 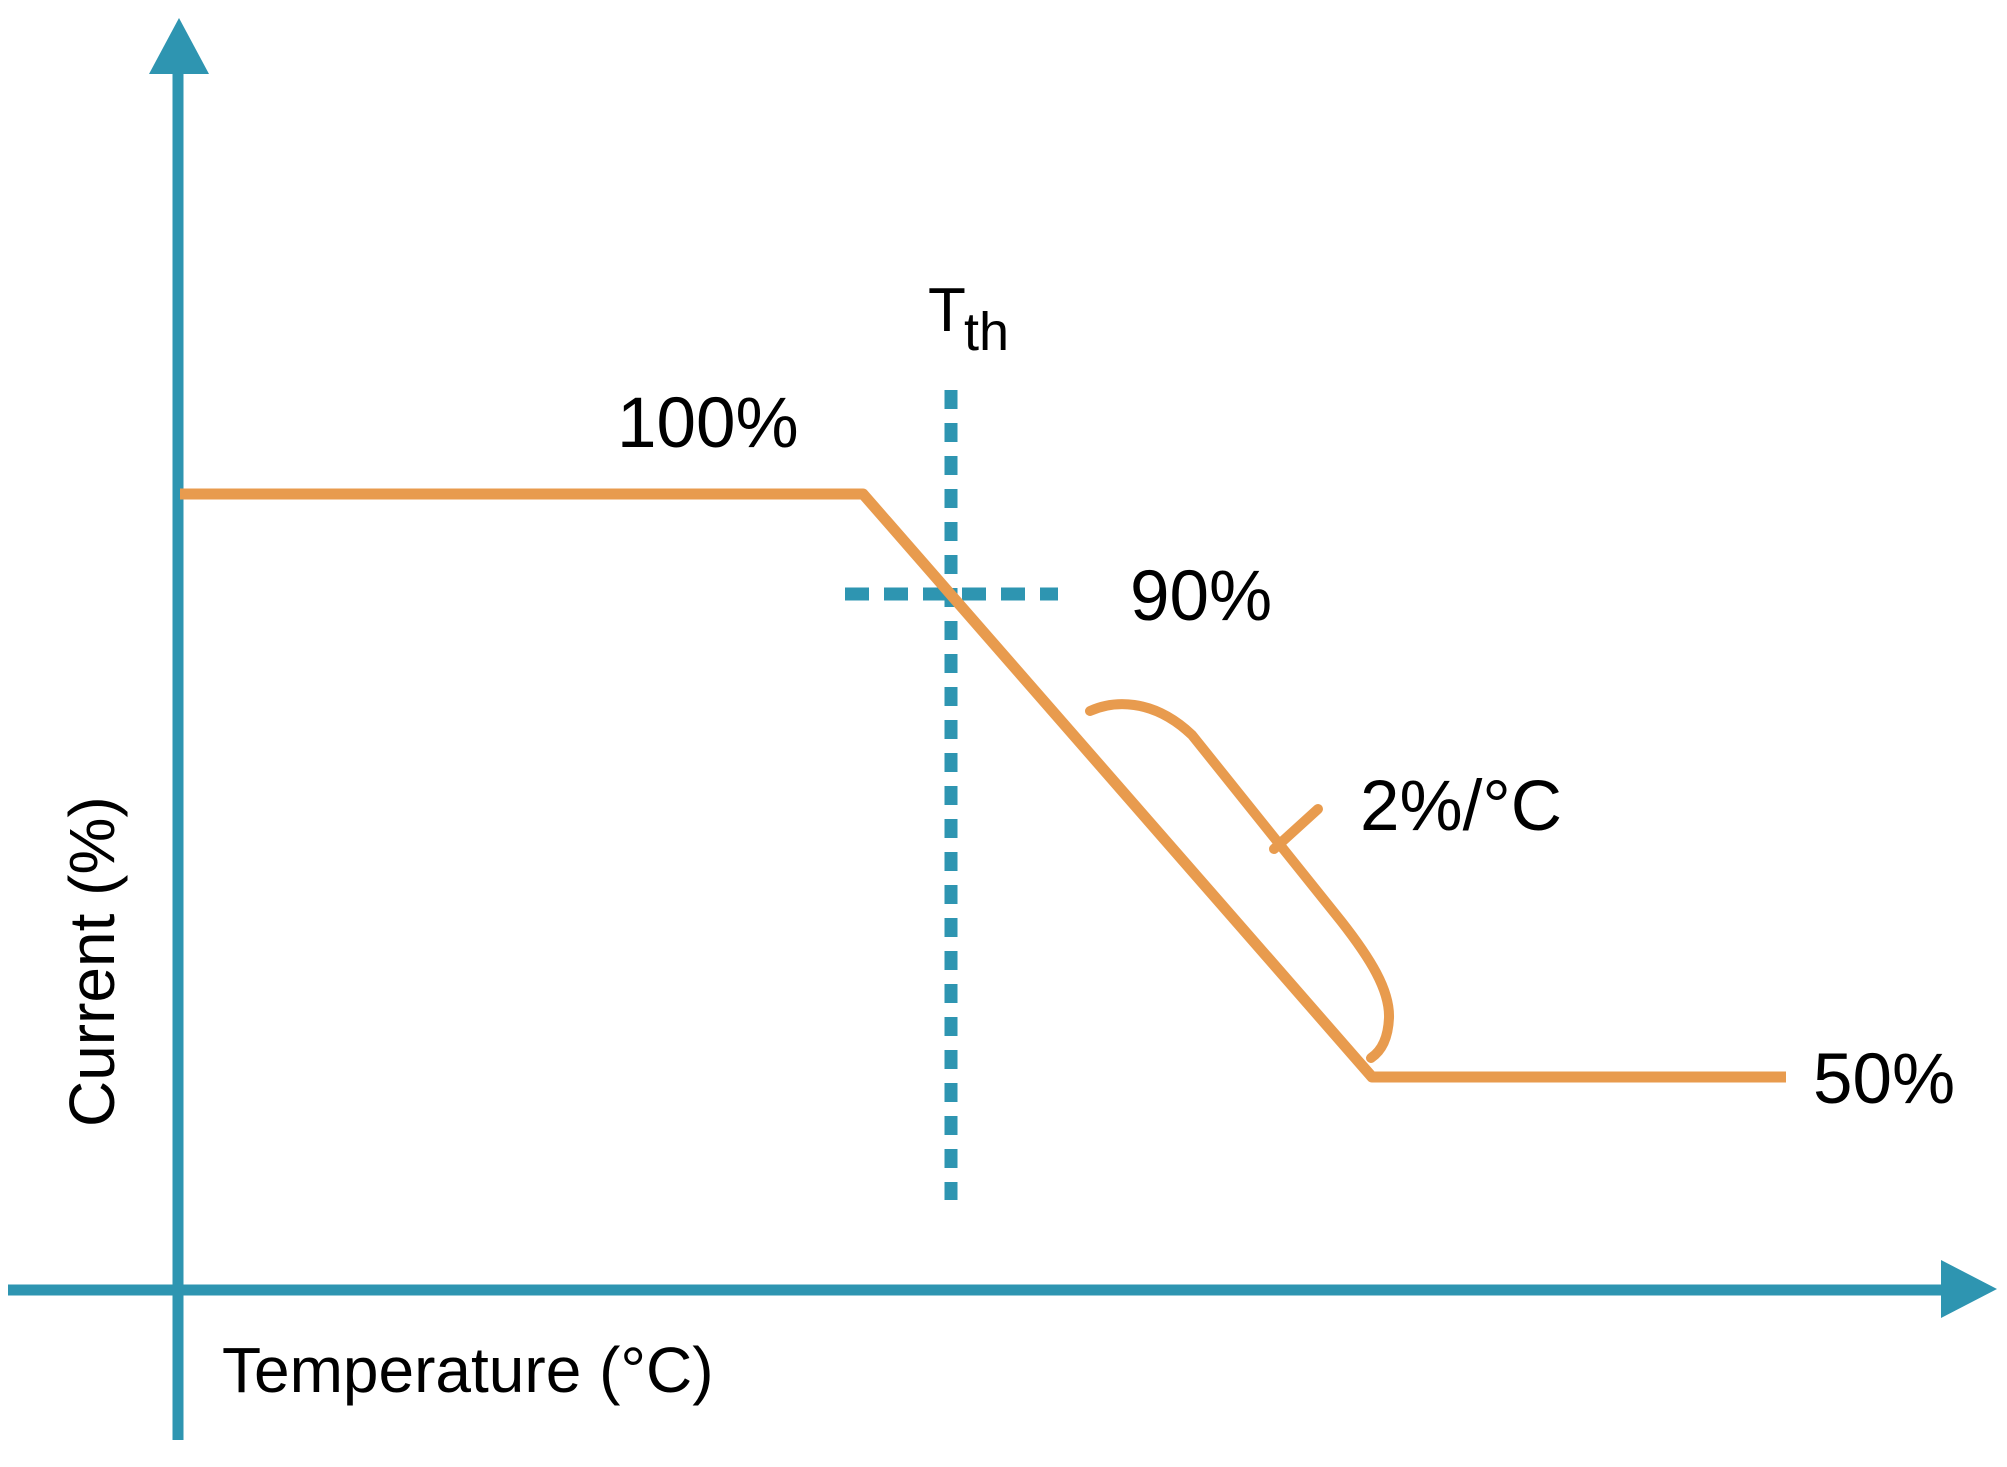 What do you see at coordinates (708, 423) in the screenshot?
I see `label-100-percent: 100%` at bounding box center [708, 423].